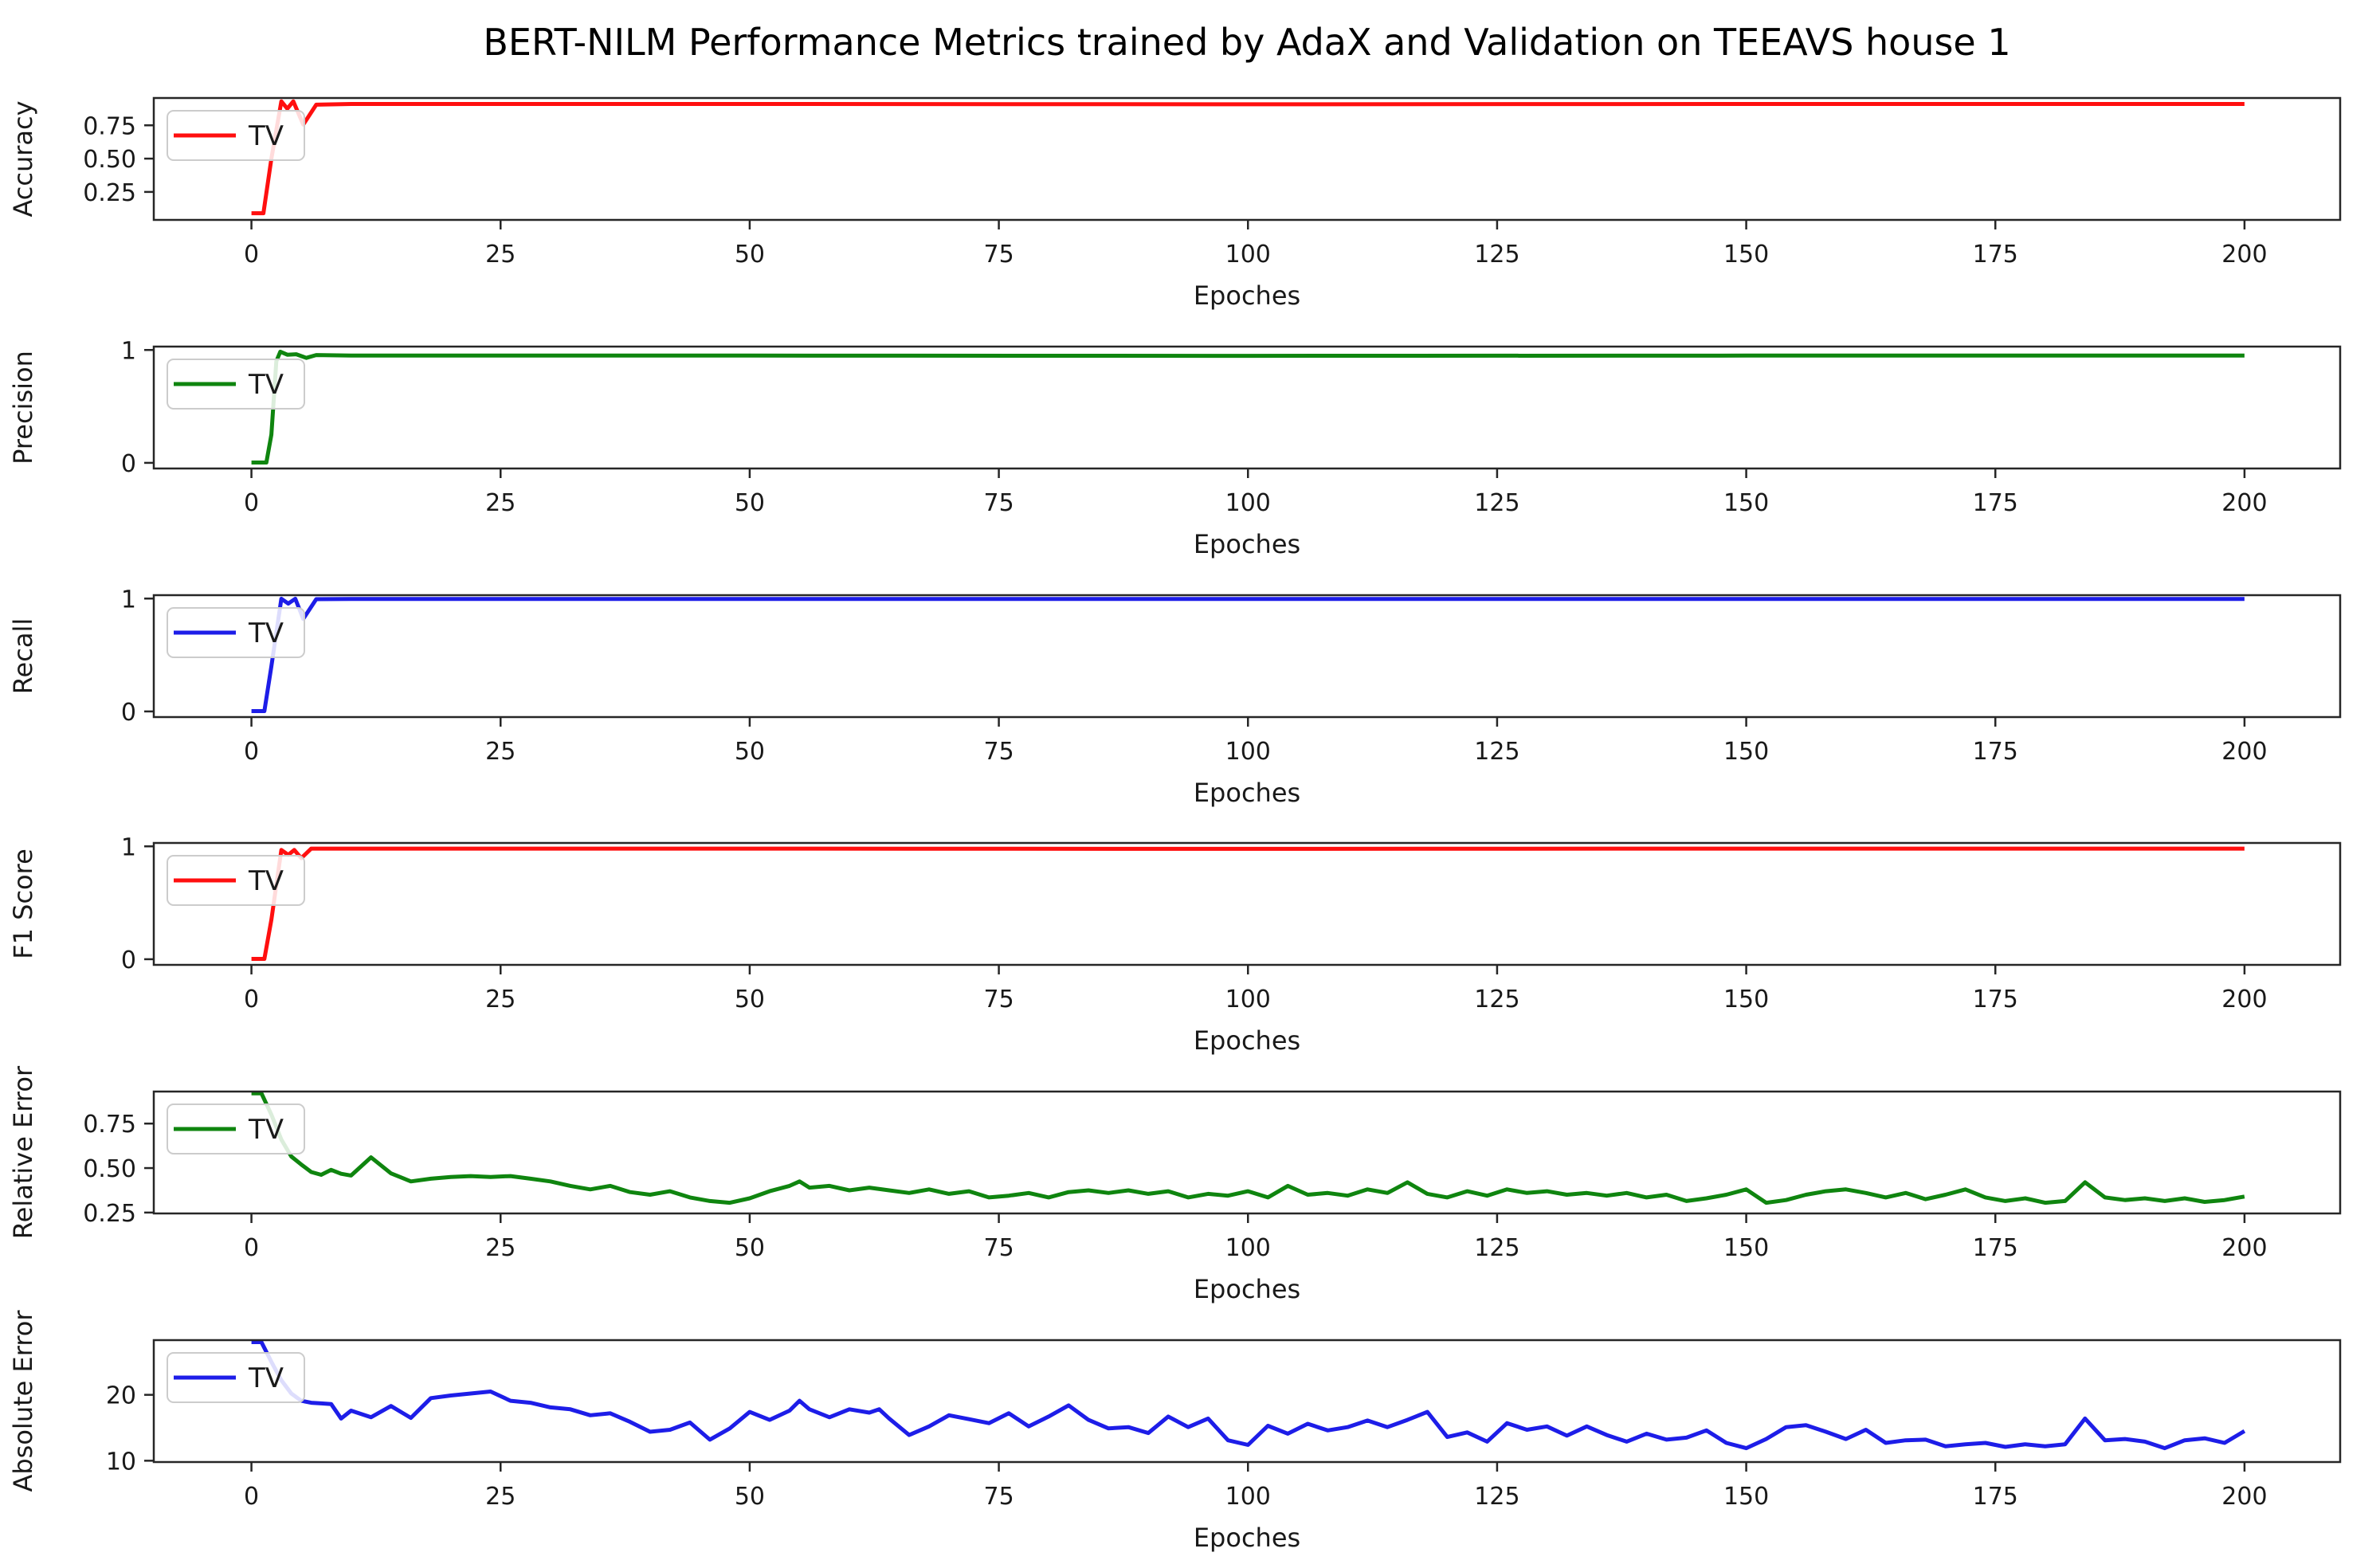 The width and height of the screenshot is (2380, 1568). I want to click on y-tick-label: 10, so click(121, 1462).